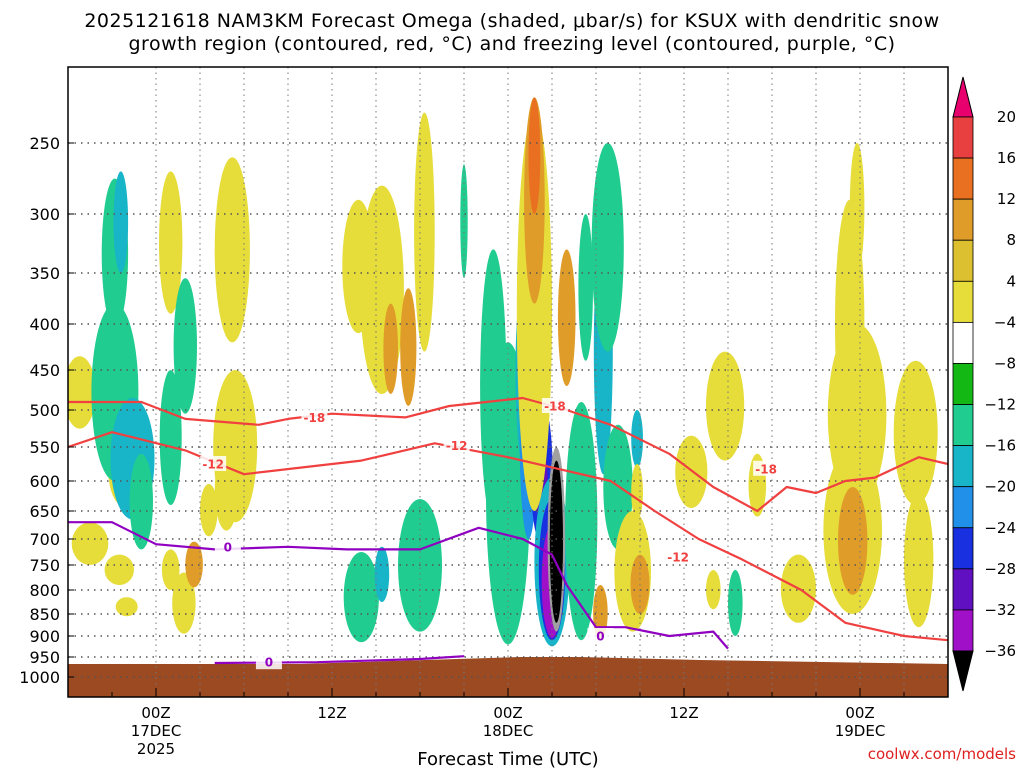 The image size is (1024, 768). Describe the element at coordinates (44, 143) in the screenshot. I see `y-tick-label: 250` at that location.